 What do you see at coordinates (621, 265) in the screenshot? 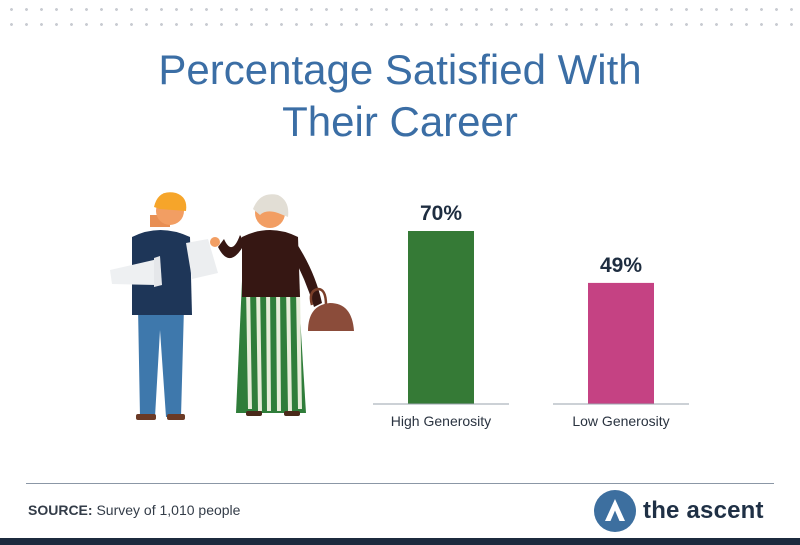
I see `value-label-1: 49%` at bounding box center [621, 265].